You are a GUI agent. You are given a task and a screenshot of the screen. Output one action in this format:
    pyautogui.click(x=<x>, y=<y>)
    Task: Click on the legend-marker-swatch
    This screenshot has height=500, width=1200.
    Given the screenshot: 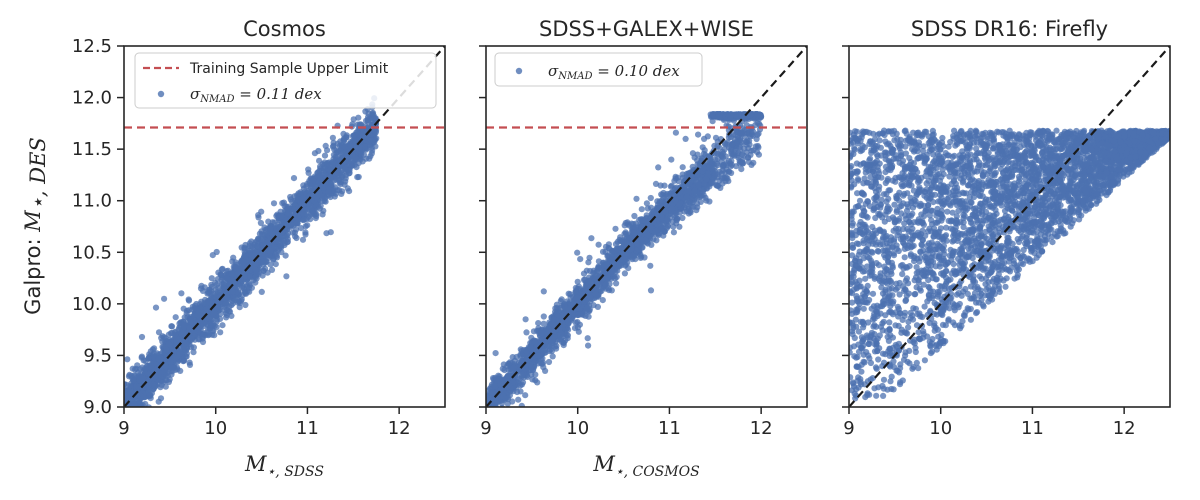 What is the action you would take?
    pyautogui.click(x=161, y=94)
    